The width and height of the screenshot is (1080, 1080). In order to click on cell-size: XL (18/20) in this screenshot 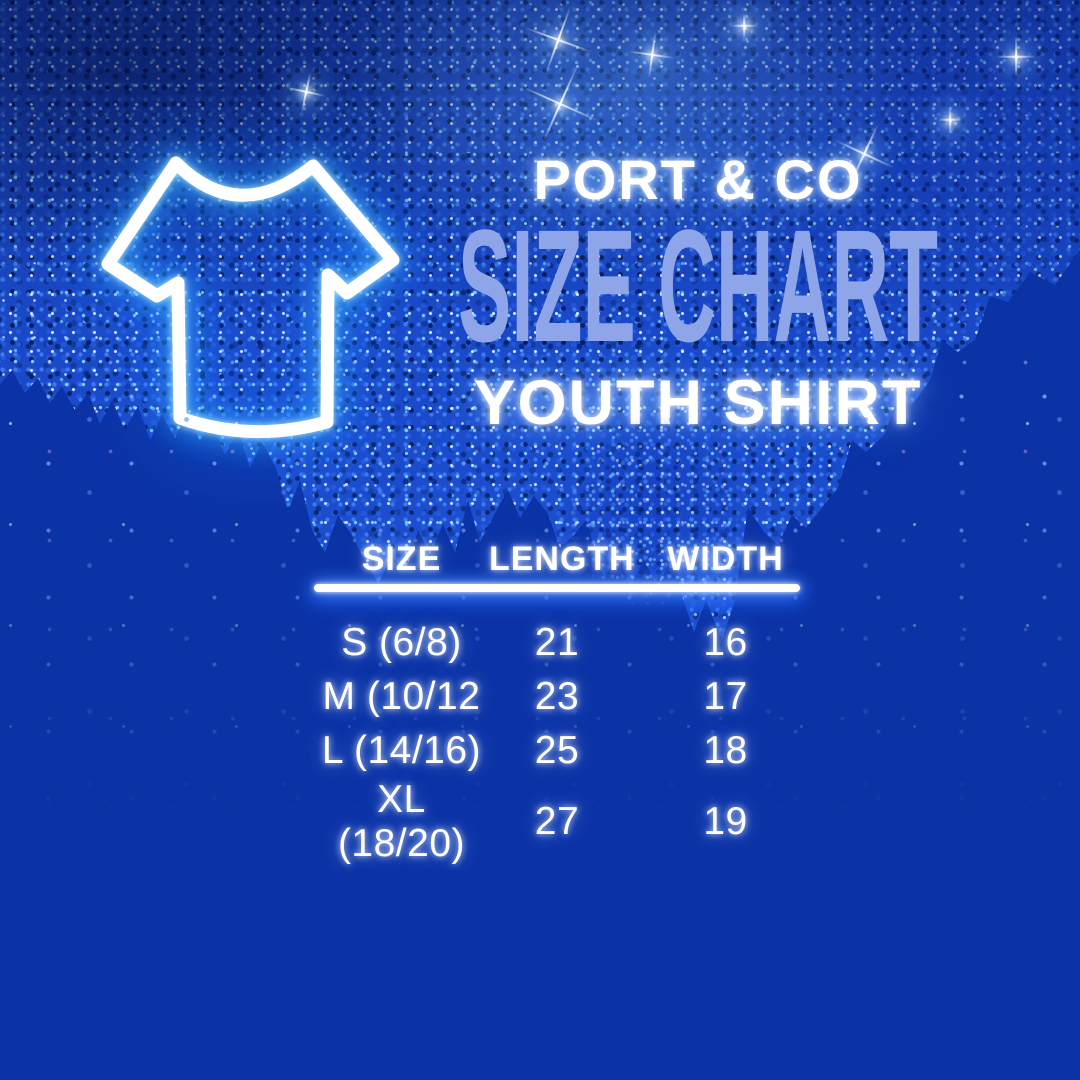, I will do `click(401, 821)`.